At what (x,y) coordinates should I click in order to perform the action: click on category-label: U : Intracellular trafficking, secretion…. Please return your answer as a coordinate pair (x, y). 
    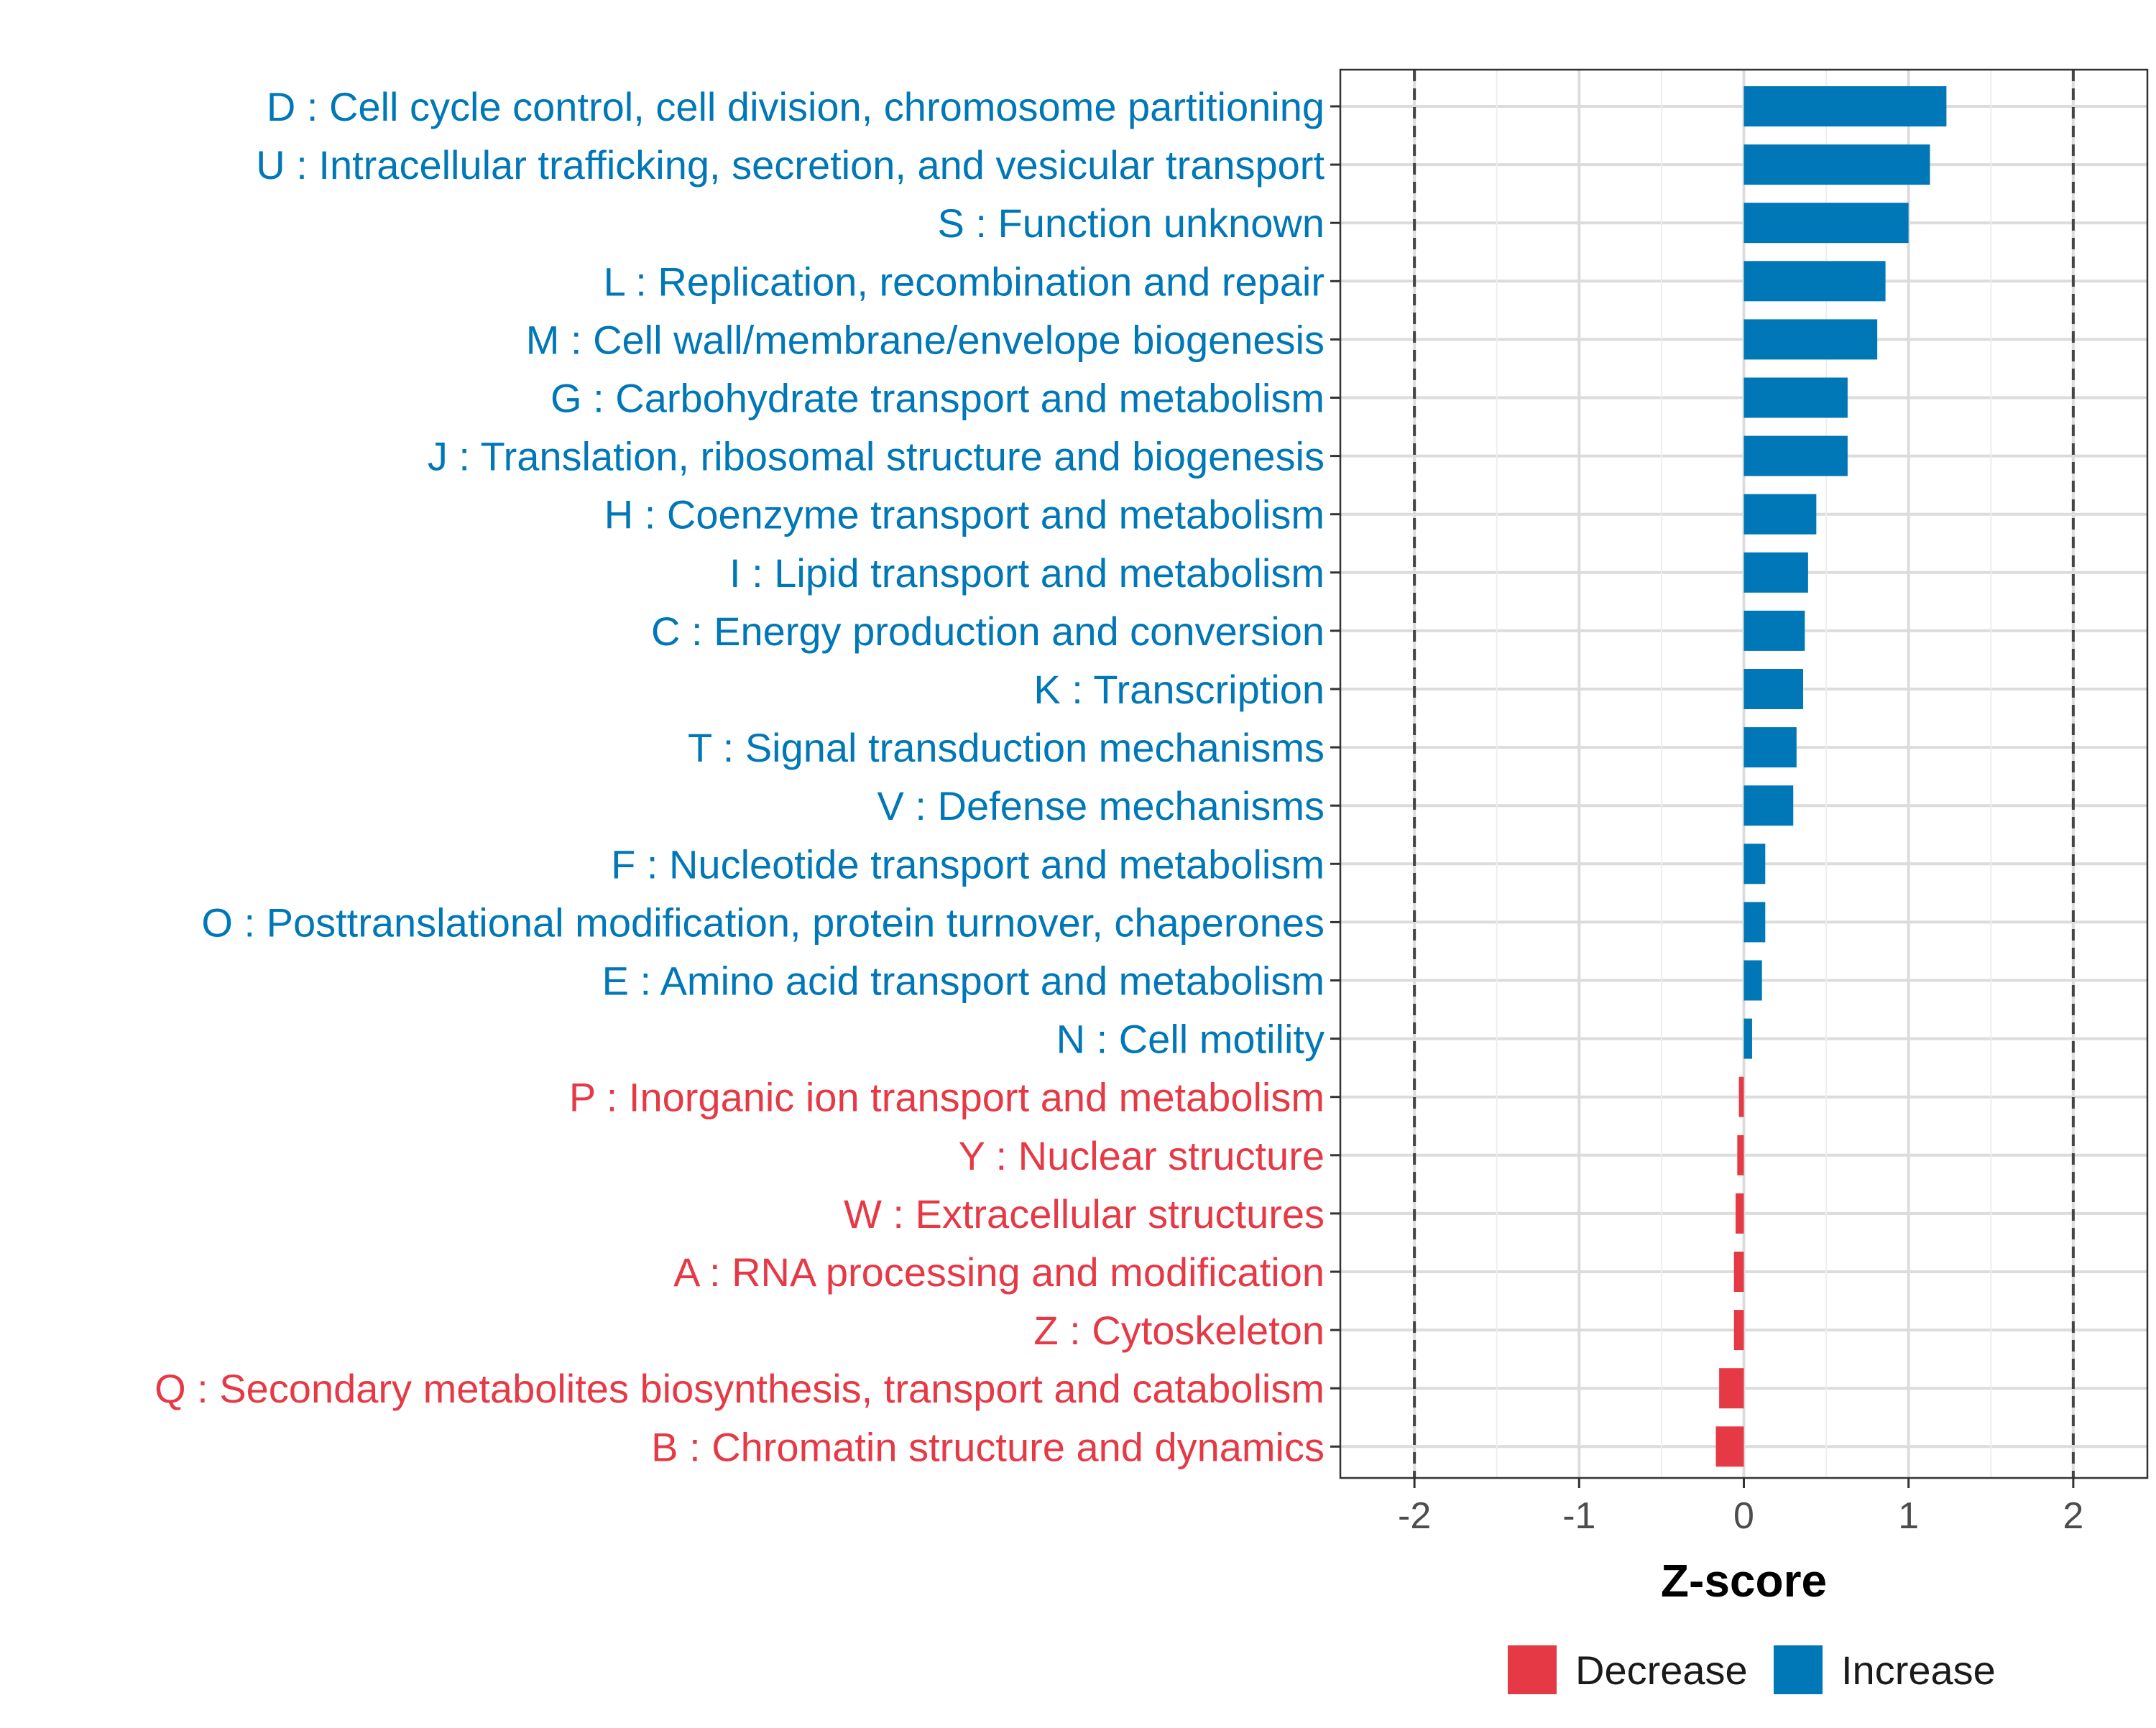
    Looking at the image, I should click on (791, 165).